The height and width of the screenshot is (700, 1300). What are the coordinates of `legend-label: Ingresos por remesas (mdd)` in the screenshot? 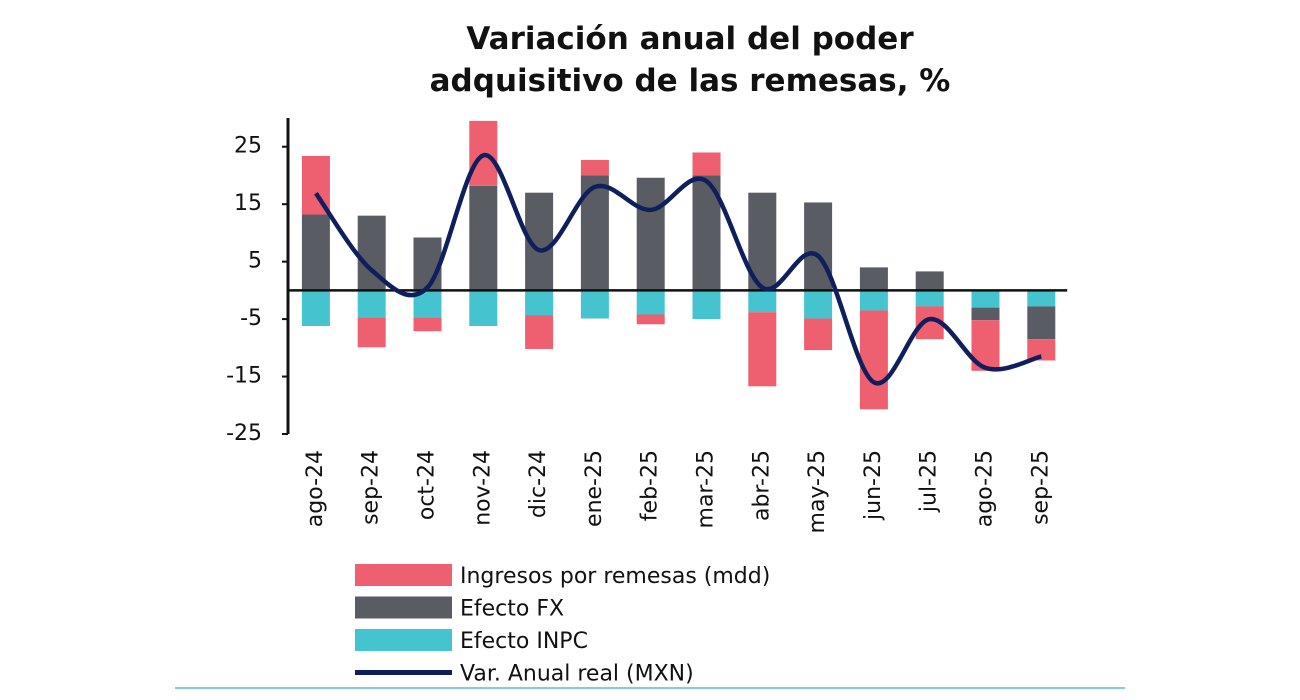 It's located at (615, 576).